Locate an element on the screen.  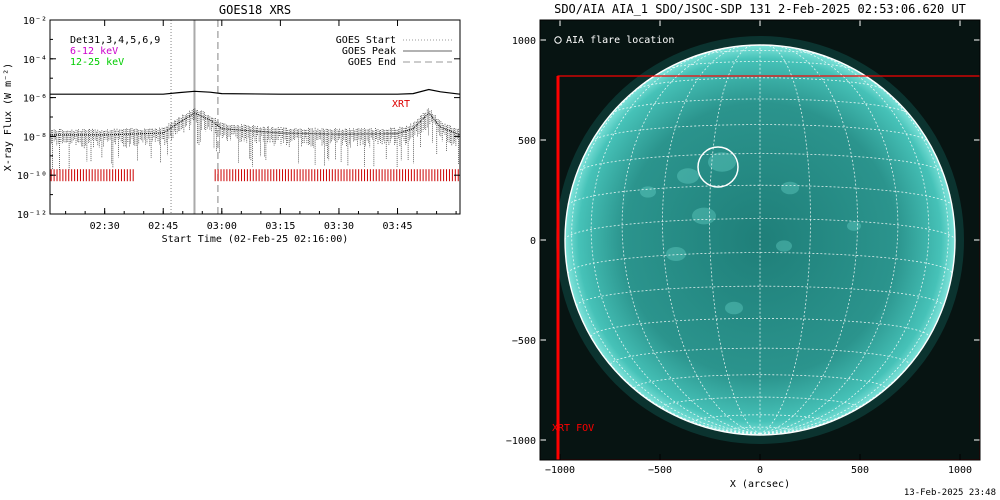
y-tick-label: −1000 is located at coordinates (521, 441).